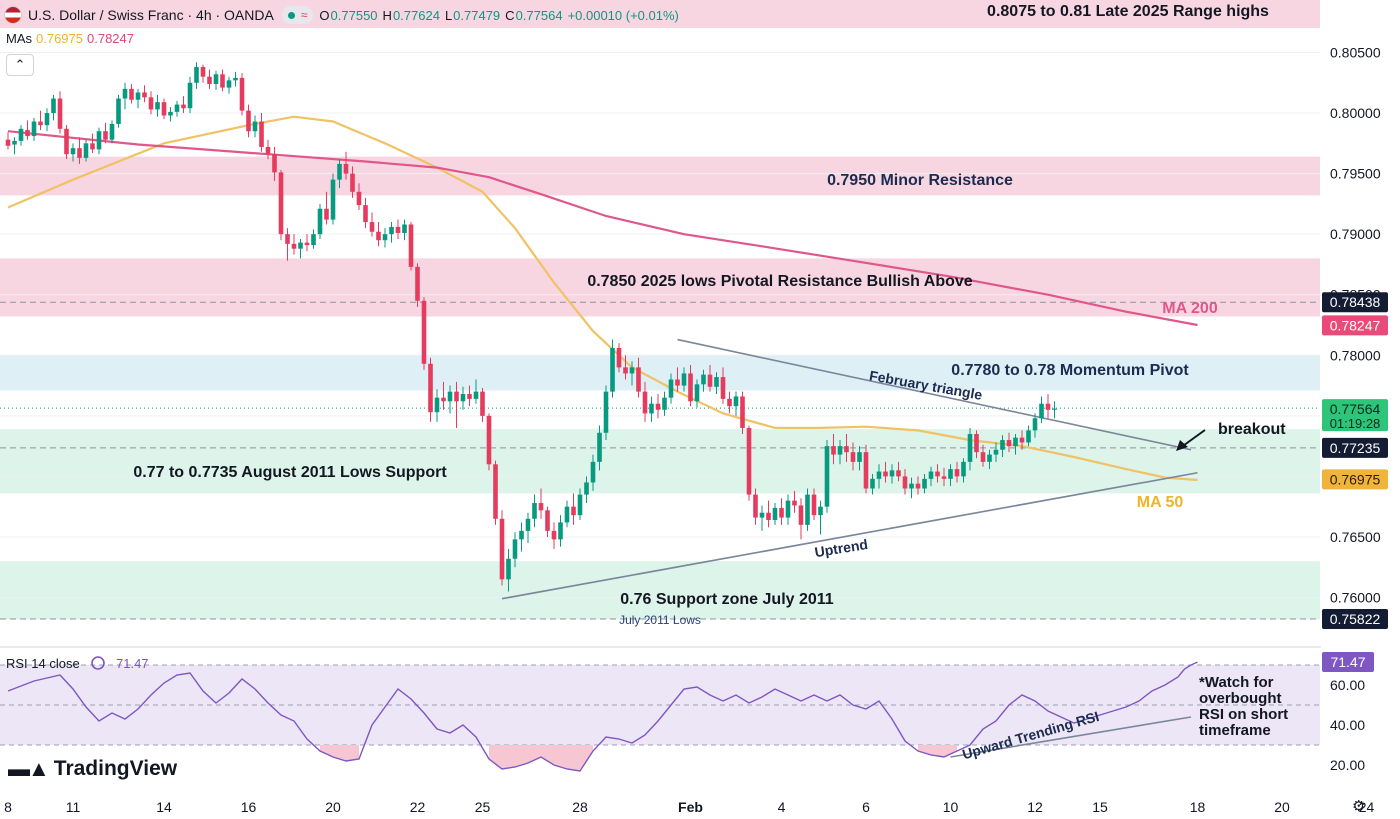 The width and height of the screenshot is (1400, 819). What do you see at coordinates (1355, 537) in the screenshot?
I see `price-tick-label: 0.76500` at bounding box center [1355, 537].